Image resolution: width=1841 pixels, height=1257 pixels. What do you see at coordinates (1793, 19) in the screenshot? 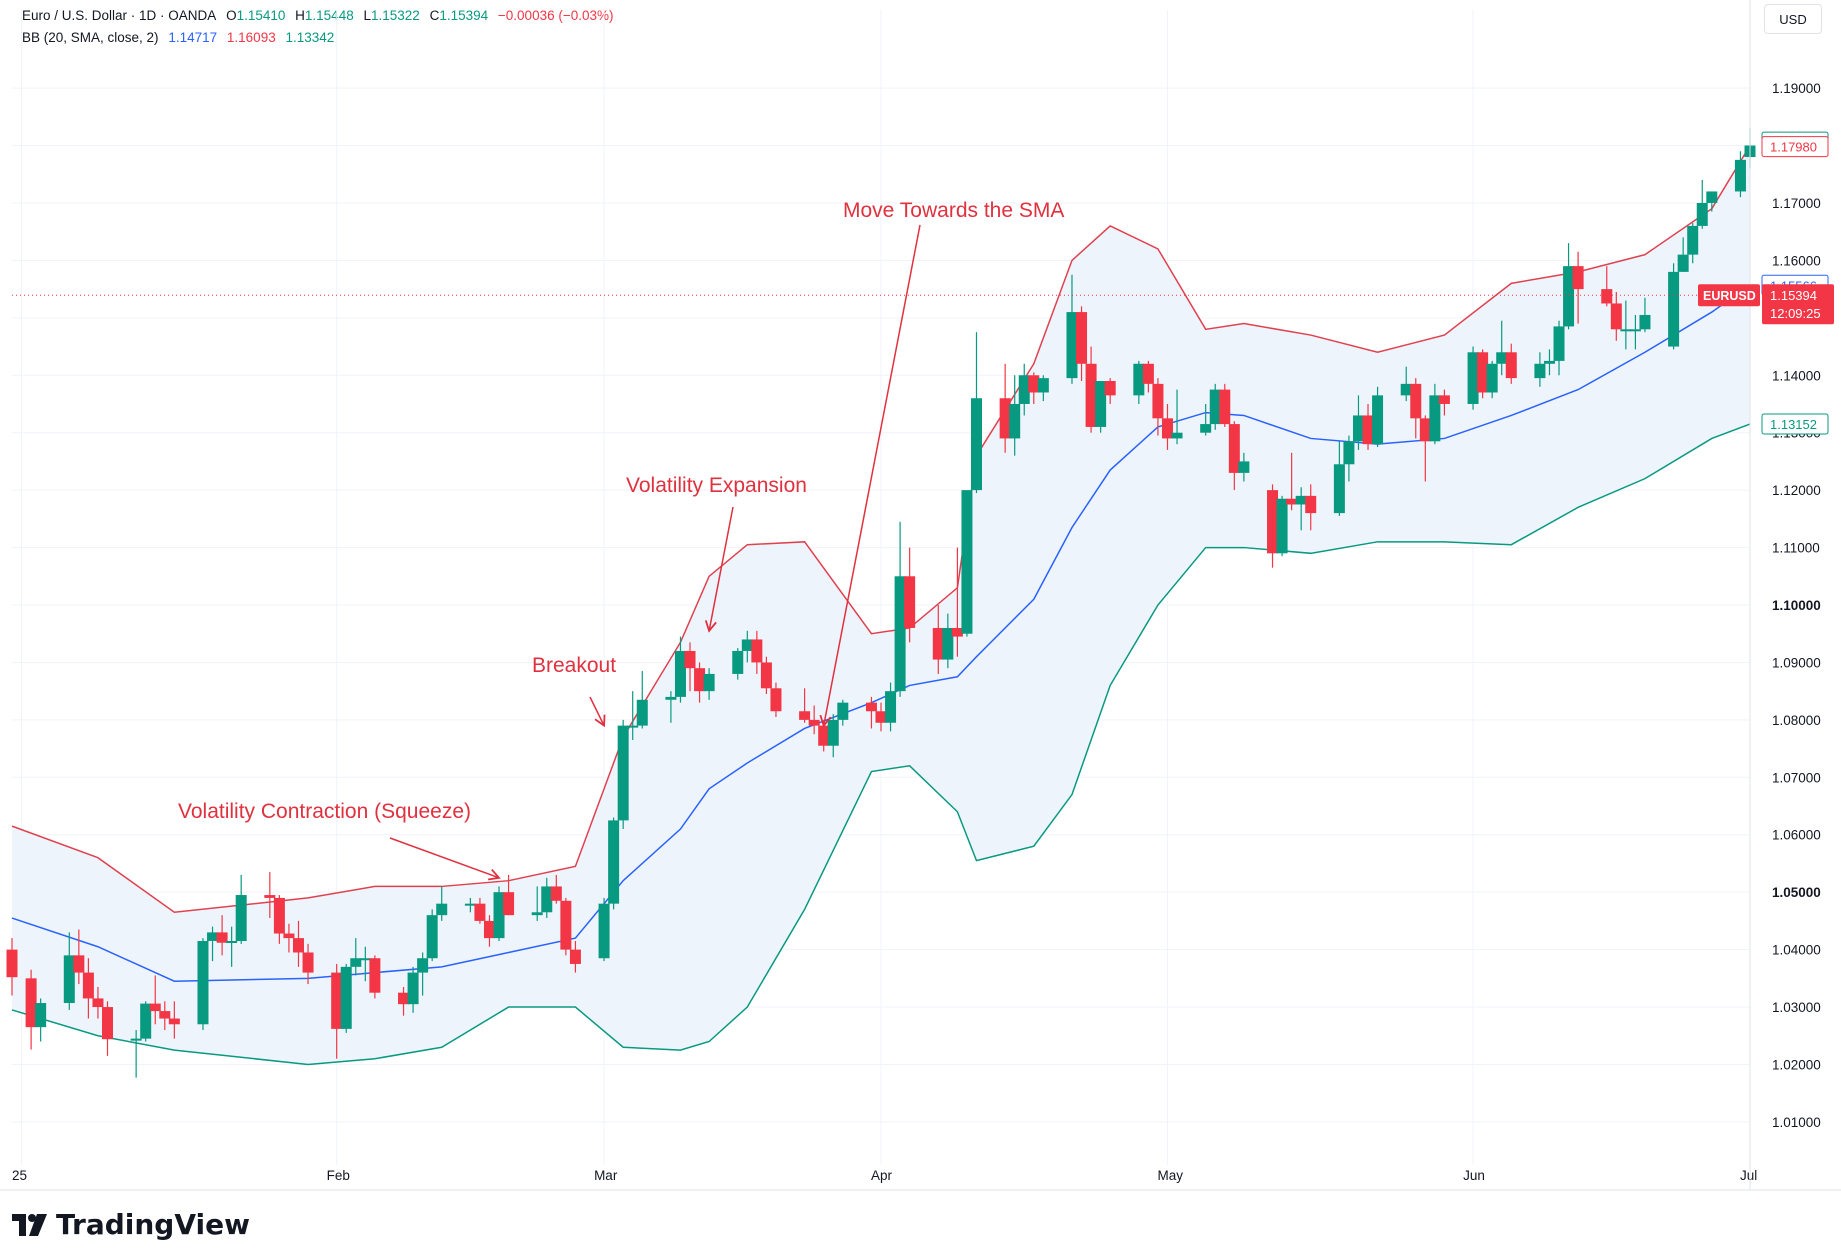
I see `currency-button: USD` at bounding box center [1793, 19].